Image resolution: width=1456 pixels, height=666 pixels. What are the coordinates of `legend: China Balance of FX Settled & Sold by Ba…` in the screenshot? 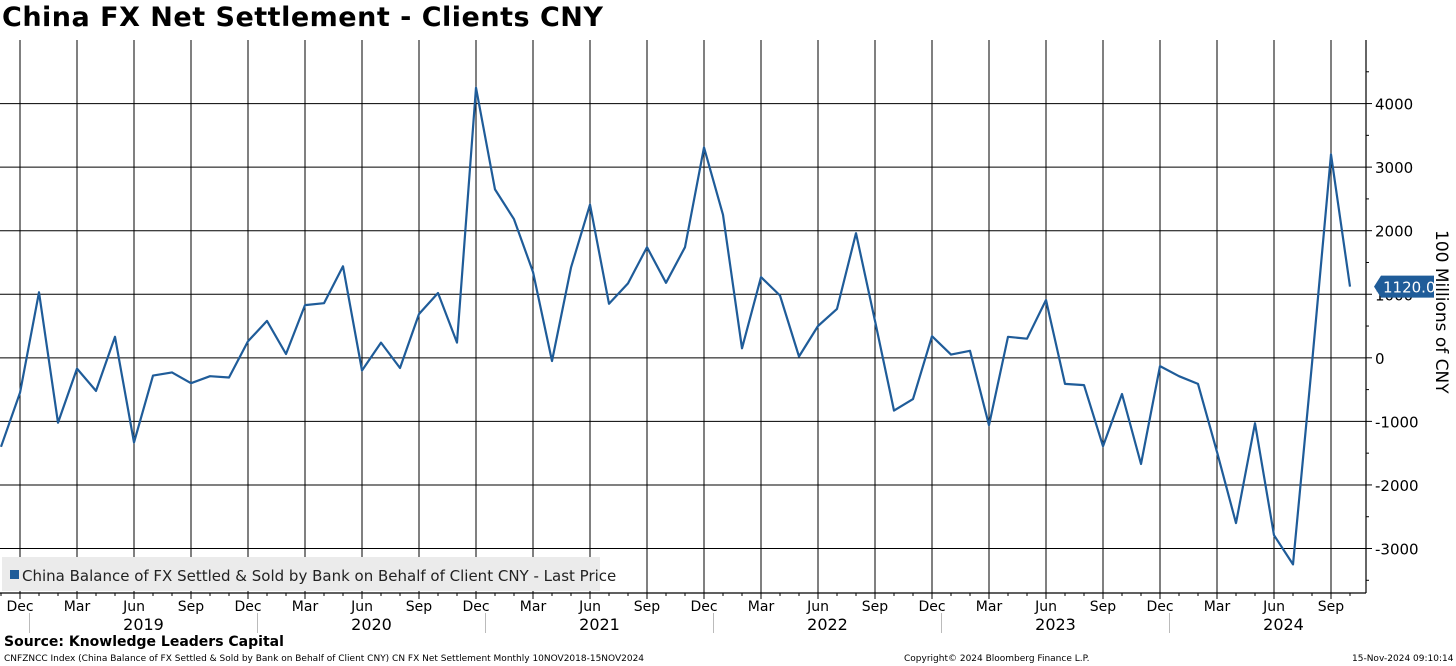 It's located at (309, 574).